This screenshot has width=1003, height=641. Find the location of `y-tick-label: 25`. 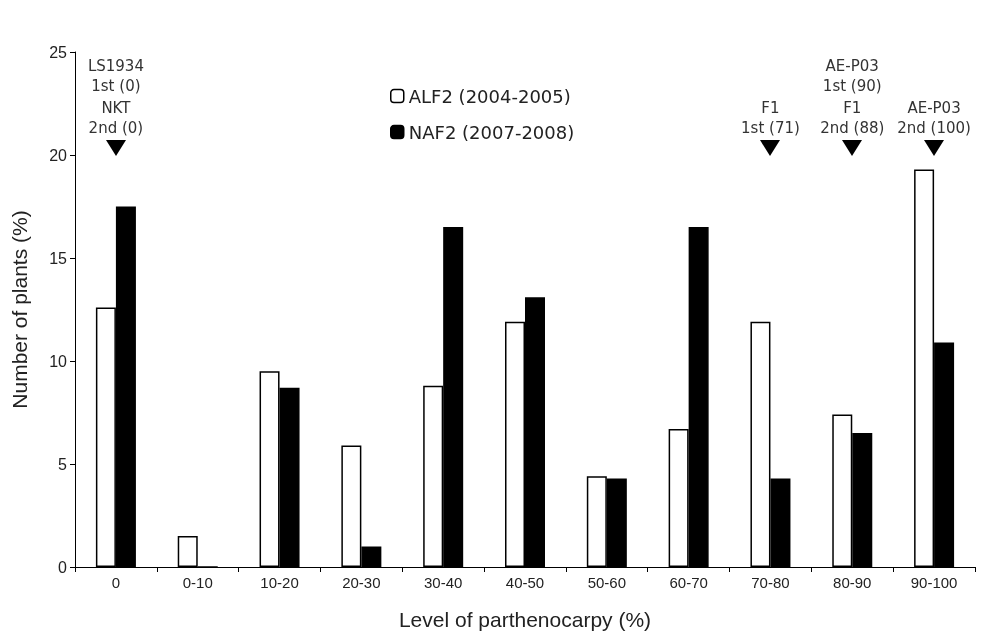

y-tick-label: 25 is located at coordinates (58, 52).